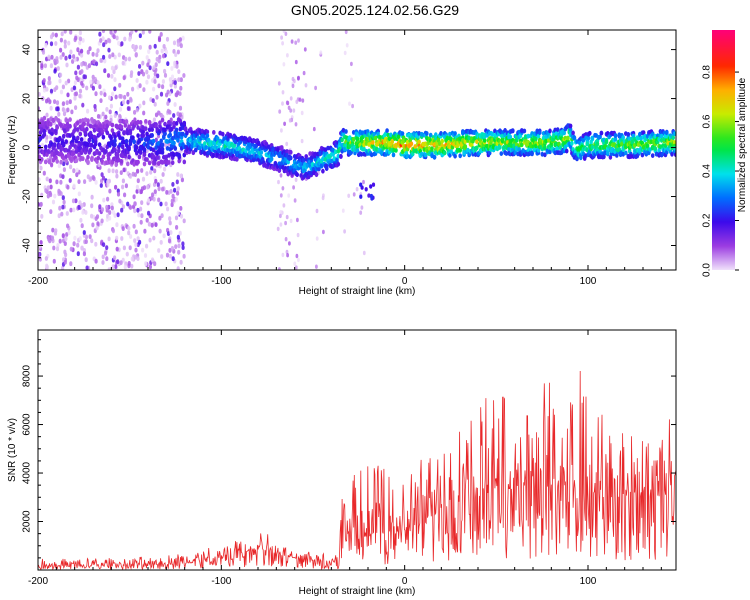  What do you see at coordinates (707, 72) in the screenshot?
I see `colorbar-tick-label: 0.8` at bounding box center [707, 72].